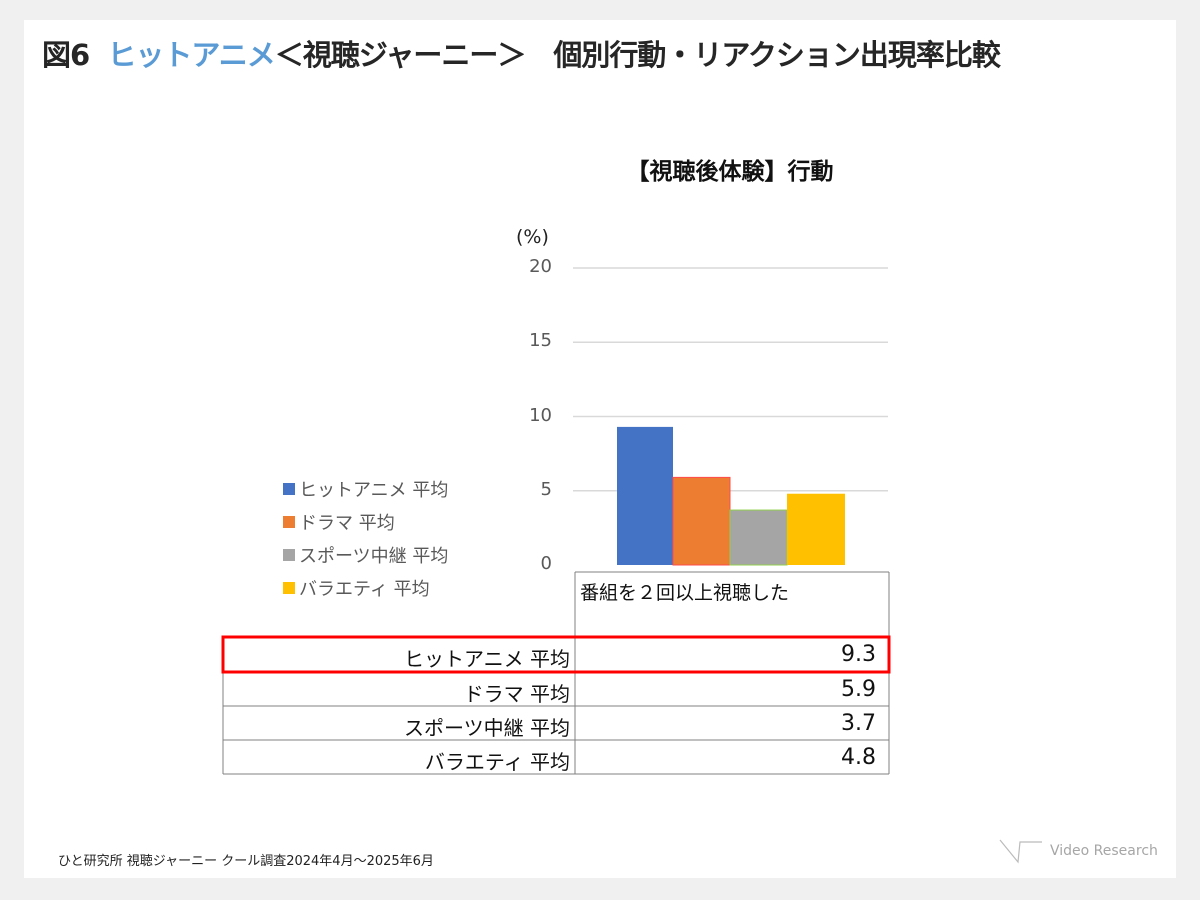  Describe the element at coordinates (1078, 851) in the screenshot. I see `company-logo: Video Research` at that location.